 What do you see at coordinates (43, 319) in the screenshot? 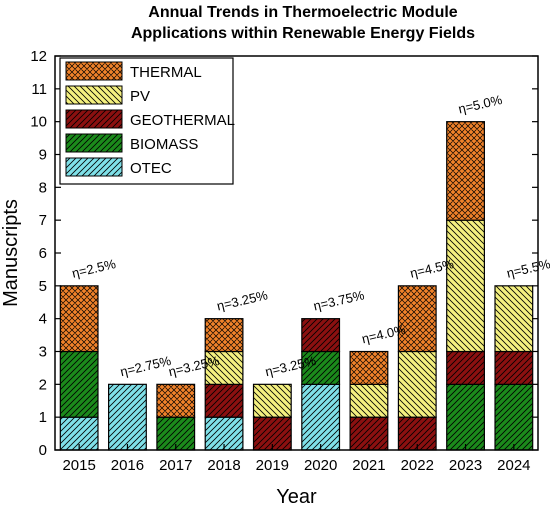
I see `y-tick-label: 4` at bounding box center [43, 319].